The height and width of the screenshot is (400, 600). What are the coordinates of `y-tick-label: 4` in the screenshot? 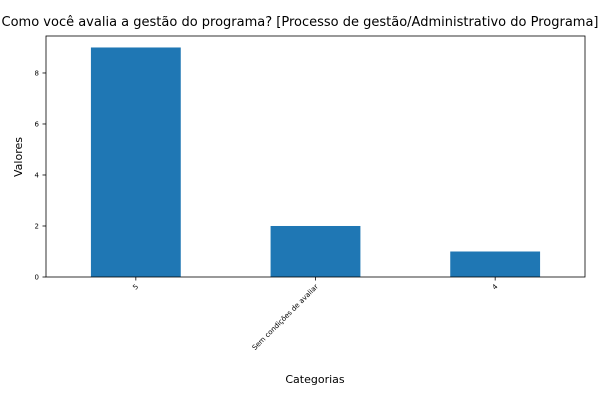 It's located at (37, 175).